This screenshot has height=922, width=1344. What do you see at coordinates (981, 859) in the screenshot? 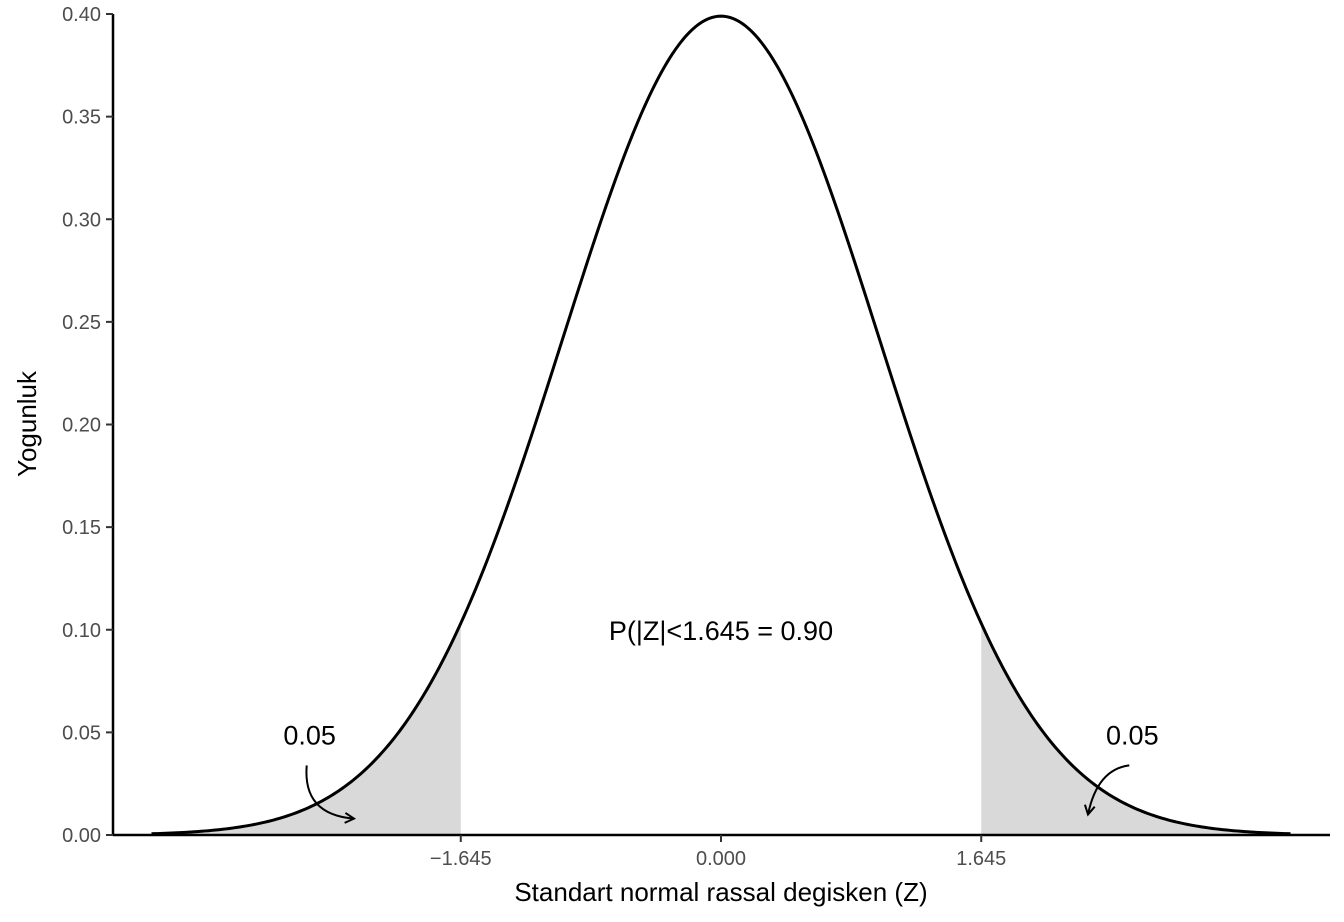
I see `x-tick-label: 1.645` at bounding box center [981, 859].